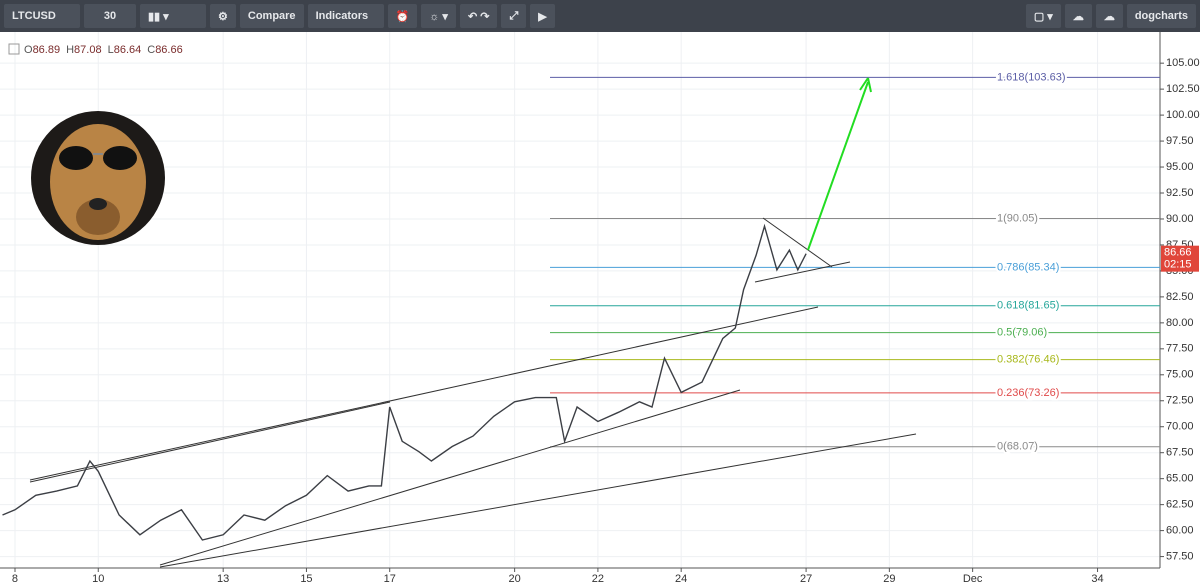  What do you see at coordinates (103, 50) in the screenshot?
I see `ohlc: O86.89 H87.08 L86.64 C86.66` at bounding box center [103, 50].